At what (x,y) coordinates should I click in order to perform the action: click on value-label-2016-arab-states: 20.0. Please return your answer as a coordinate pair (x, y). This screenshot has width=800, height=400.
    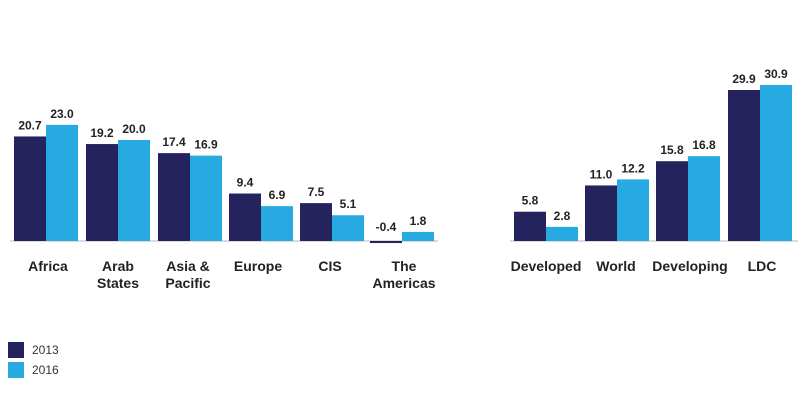
    Looking at the image, I should click on (134, 129).